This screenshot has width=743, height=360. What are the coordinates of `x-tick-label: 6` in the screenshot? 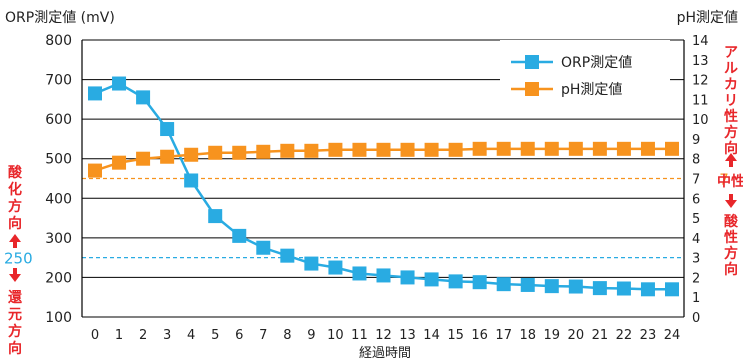 It's located at (239, 335).